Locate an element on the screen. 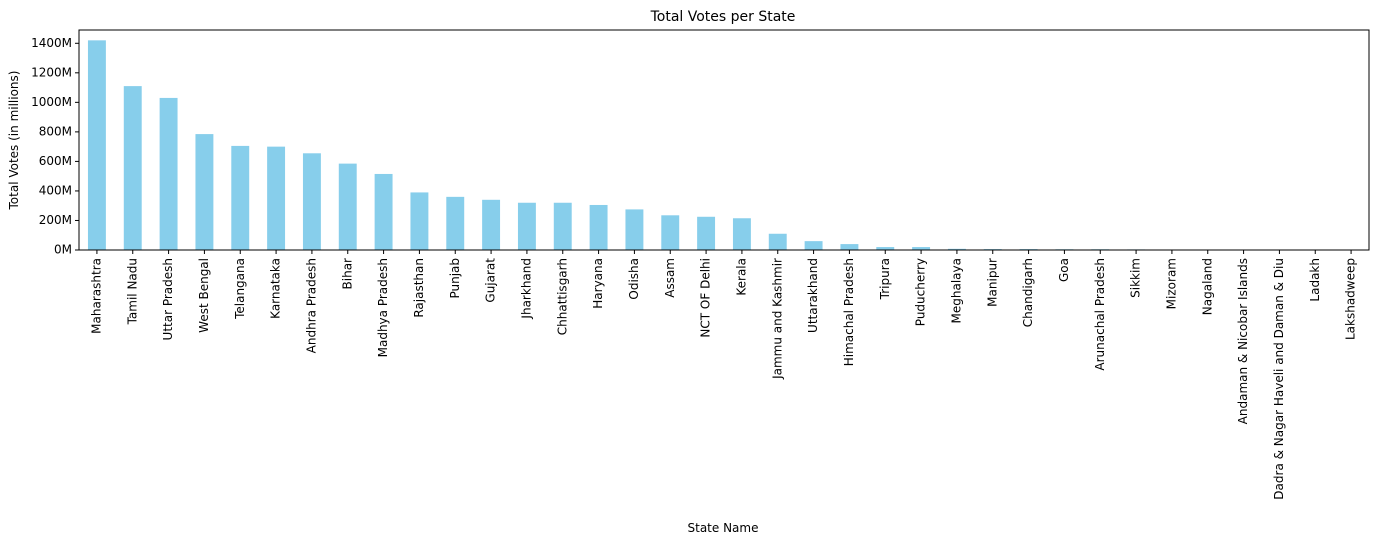 The width and height of the screenshot is (1378, 542). chart-title: Total Votes per State is located at coordinates (723, 17).